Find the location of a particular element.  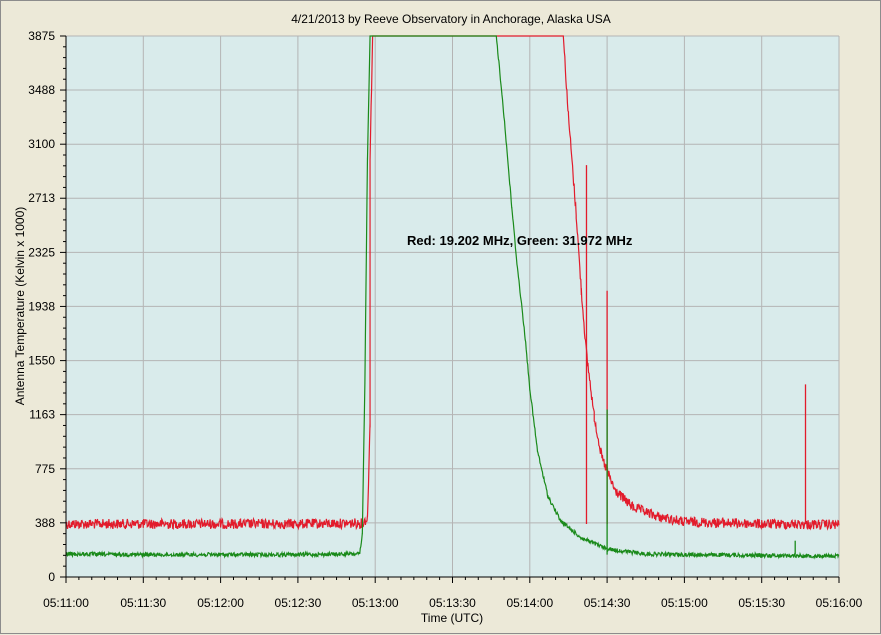

x-tick-label: 05:11:00 is located at coordinates (66, 603).